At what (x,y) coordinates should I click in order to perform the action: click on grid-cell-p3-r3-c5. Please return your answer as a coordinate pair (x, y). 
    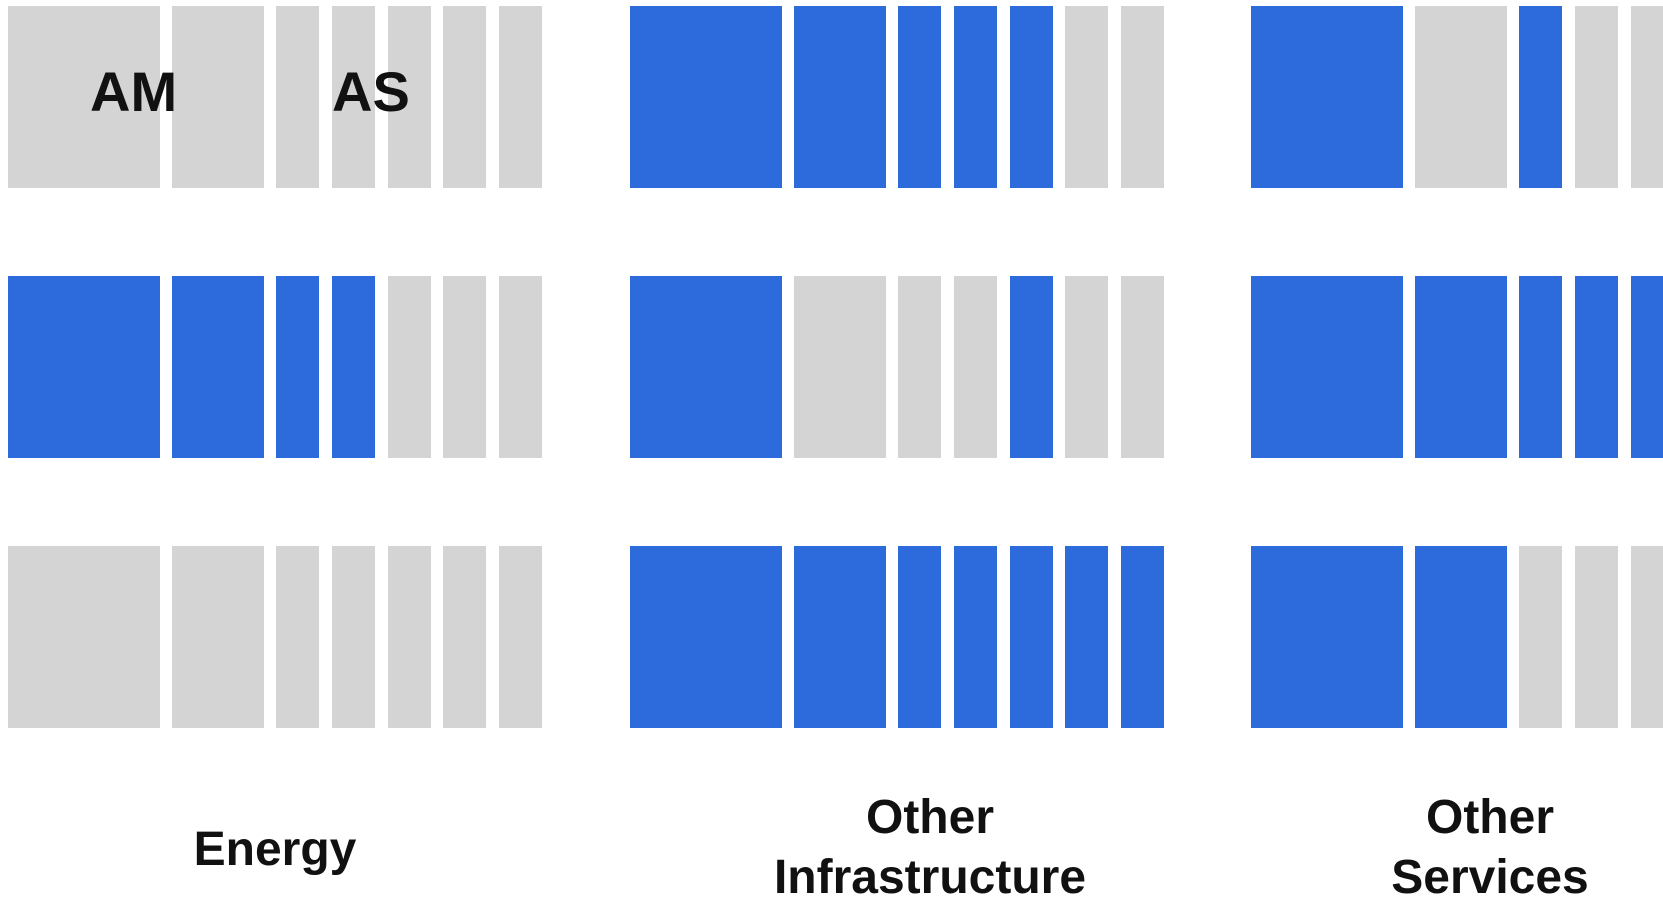
    Looking at the image, I should click on (1647, 637).